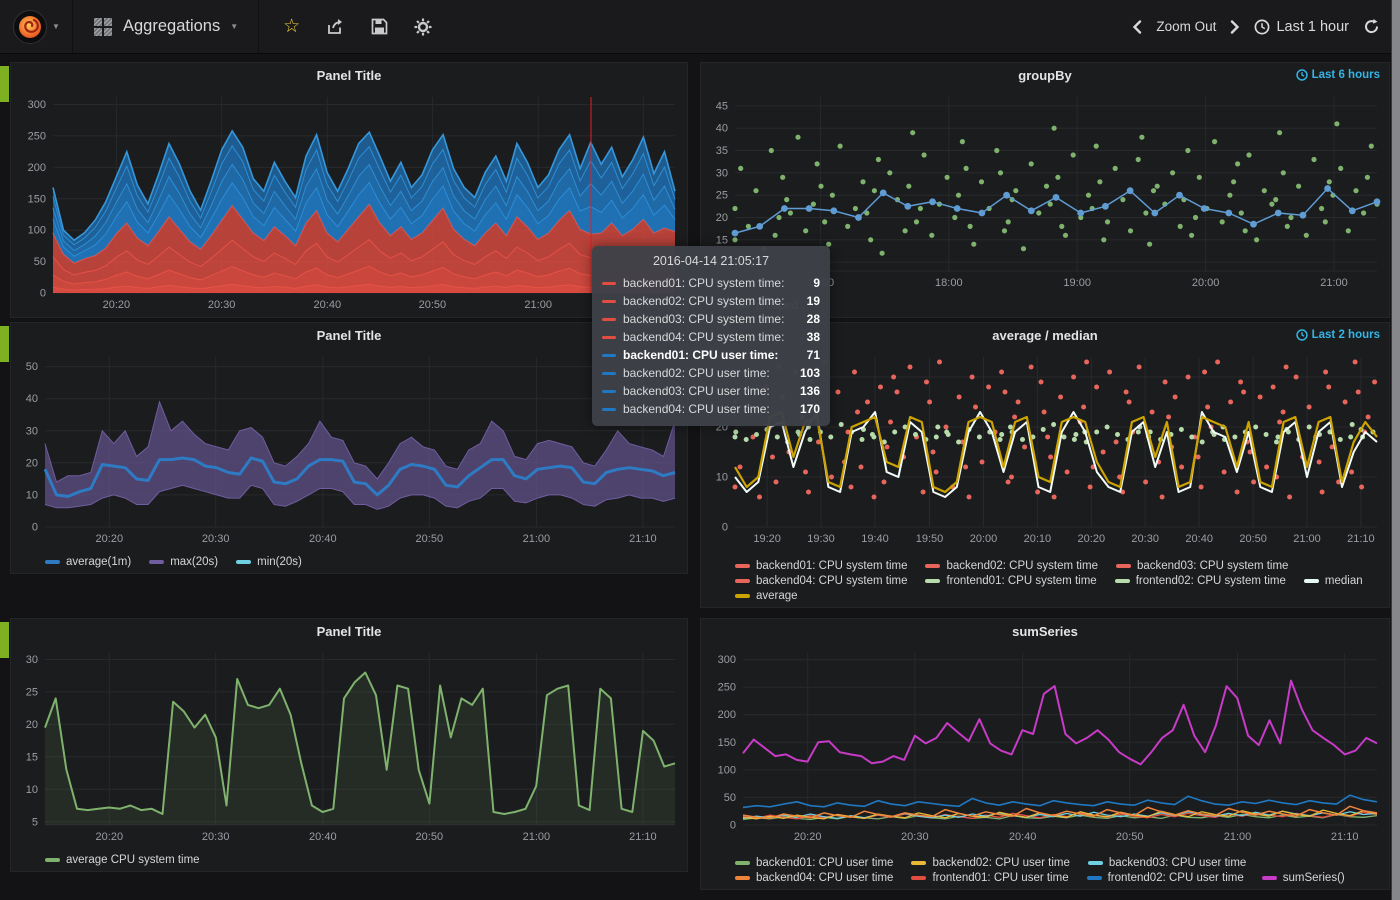 This screenshot has width=1400, height=900. Describe the element at coordinates (1137, 26) in the screenshot. I see `time-back-chevron-icon` at that location.